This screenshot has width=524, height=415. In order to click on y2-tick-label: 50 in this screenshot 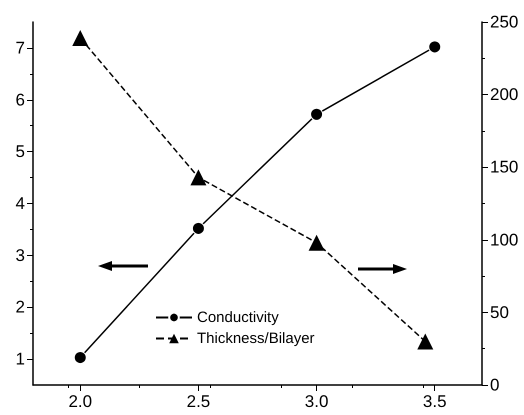, I will do `click(499, 312)`.